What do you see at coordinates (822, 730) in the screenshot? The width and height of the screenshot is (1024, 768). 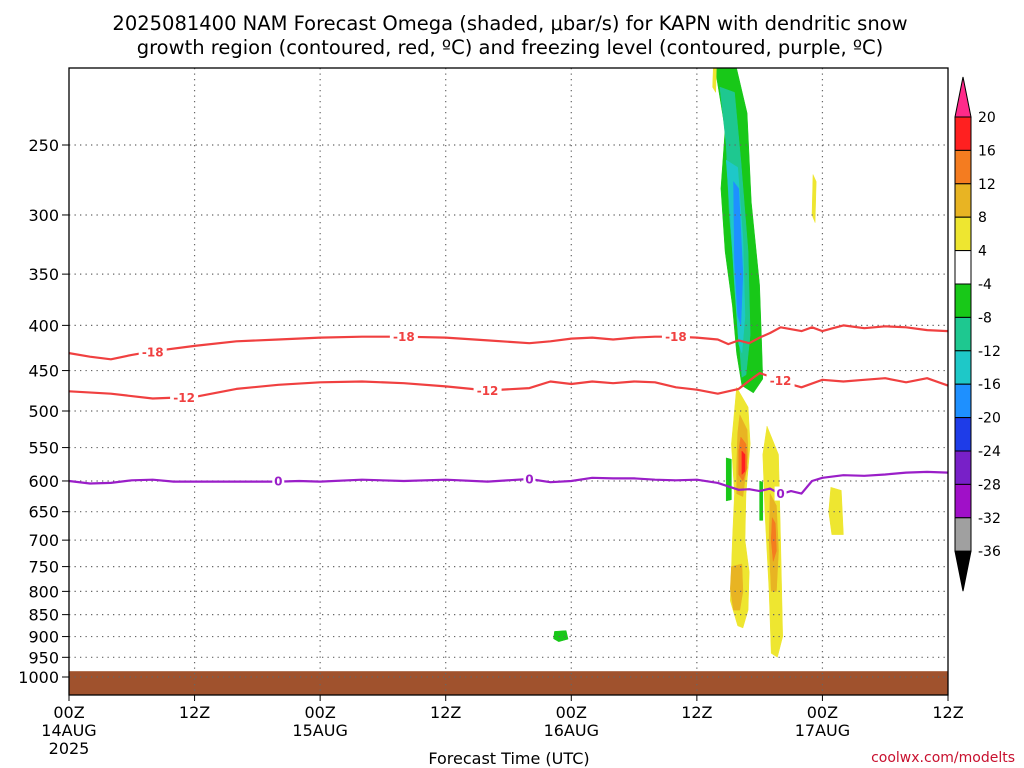 I see `x-tick-date: 17AUG` at bounding box center [822, 730].